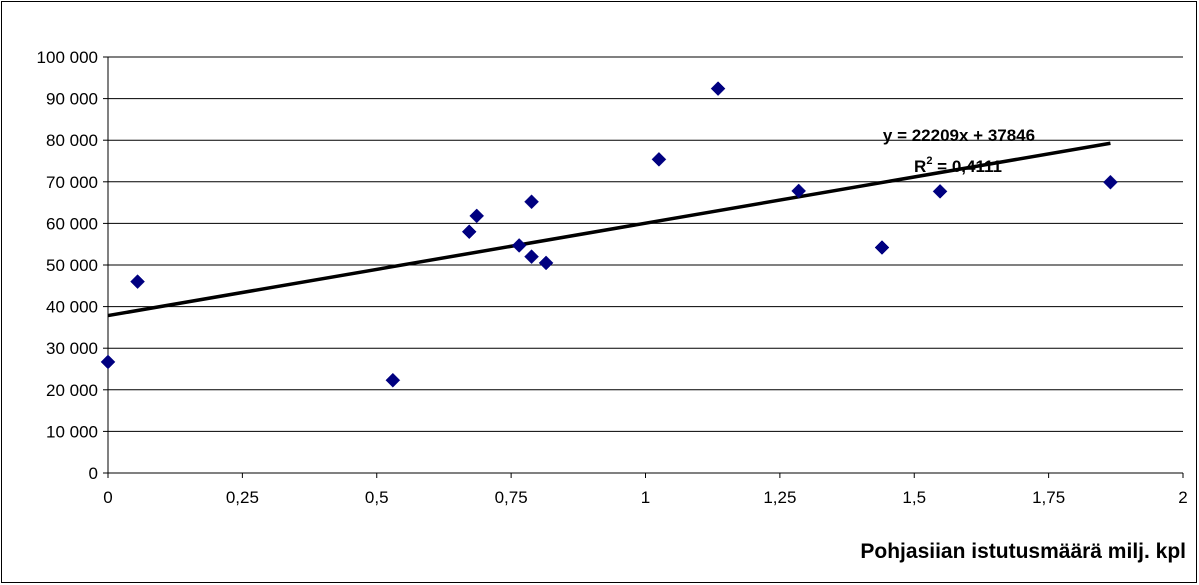 This screenshot has height=585, width=1199. I want to click on y-tick-label: 50 000, so click(72, 265).